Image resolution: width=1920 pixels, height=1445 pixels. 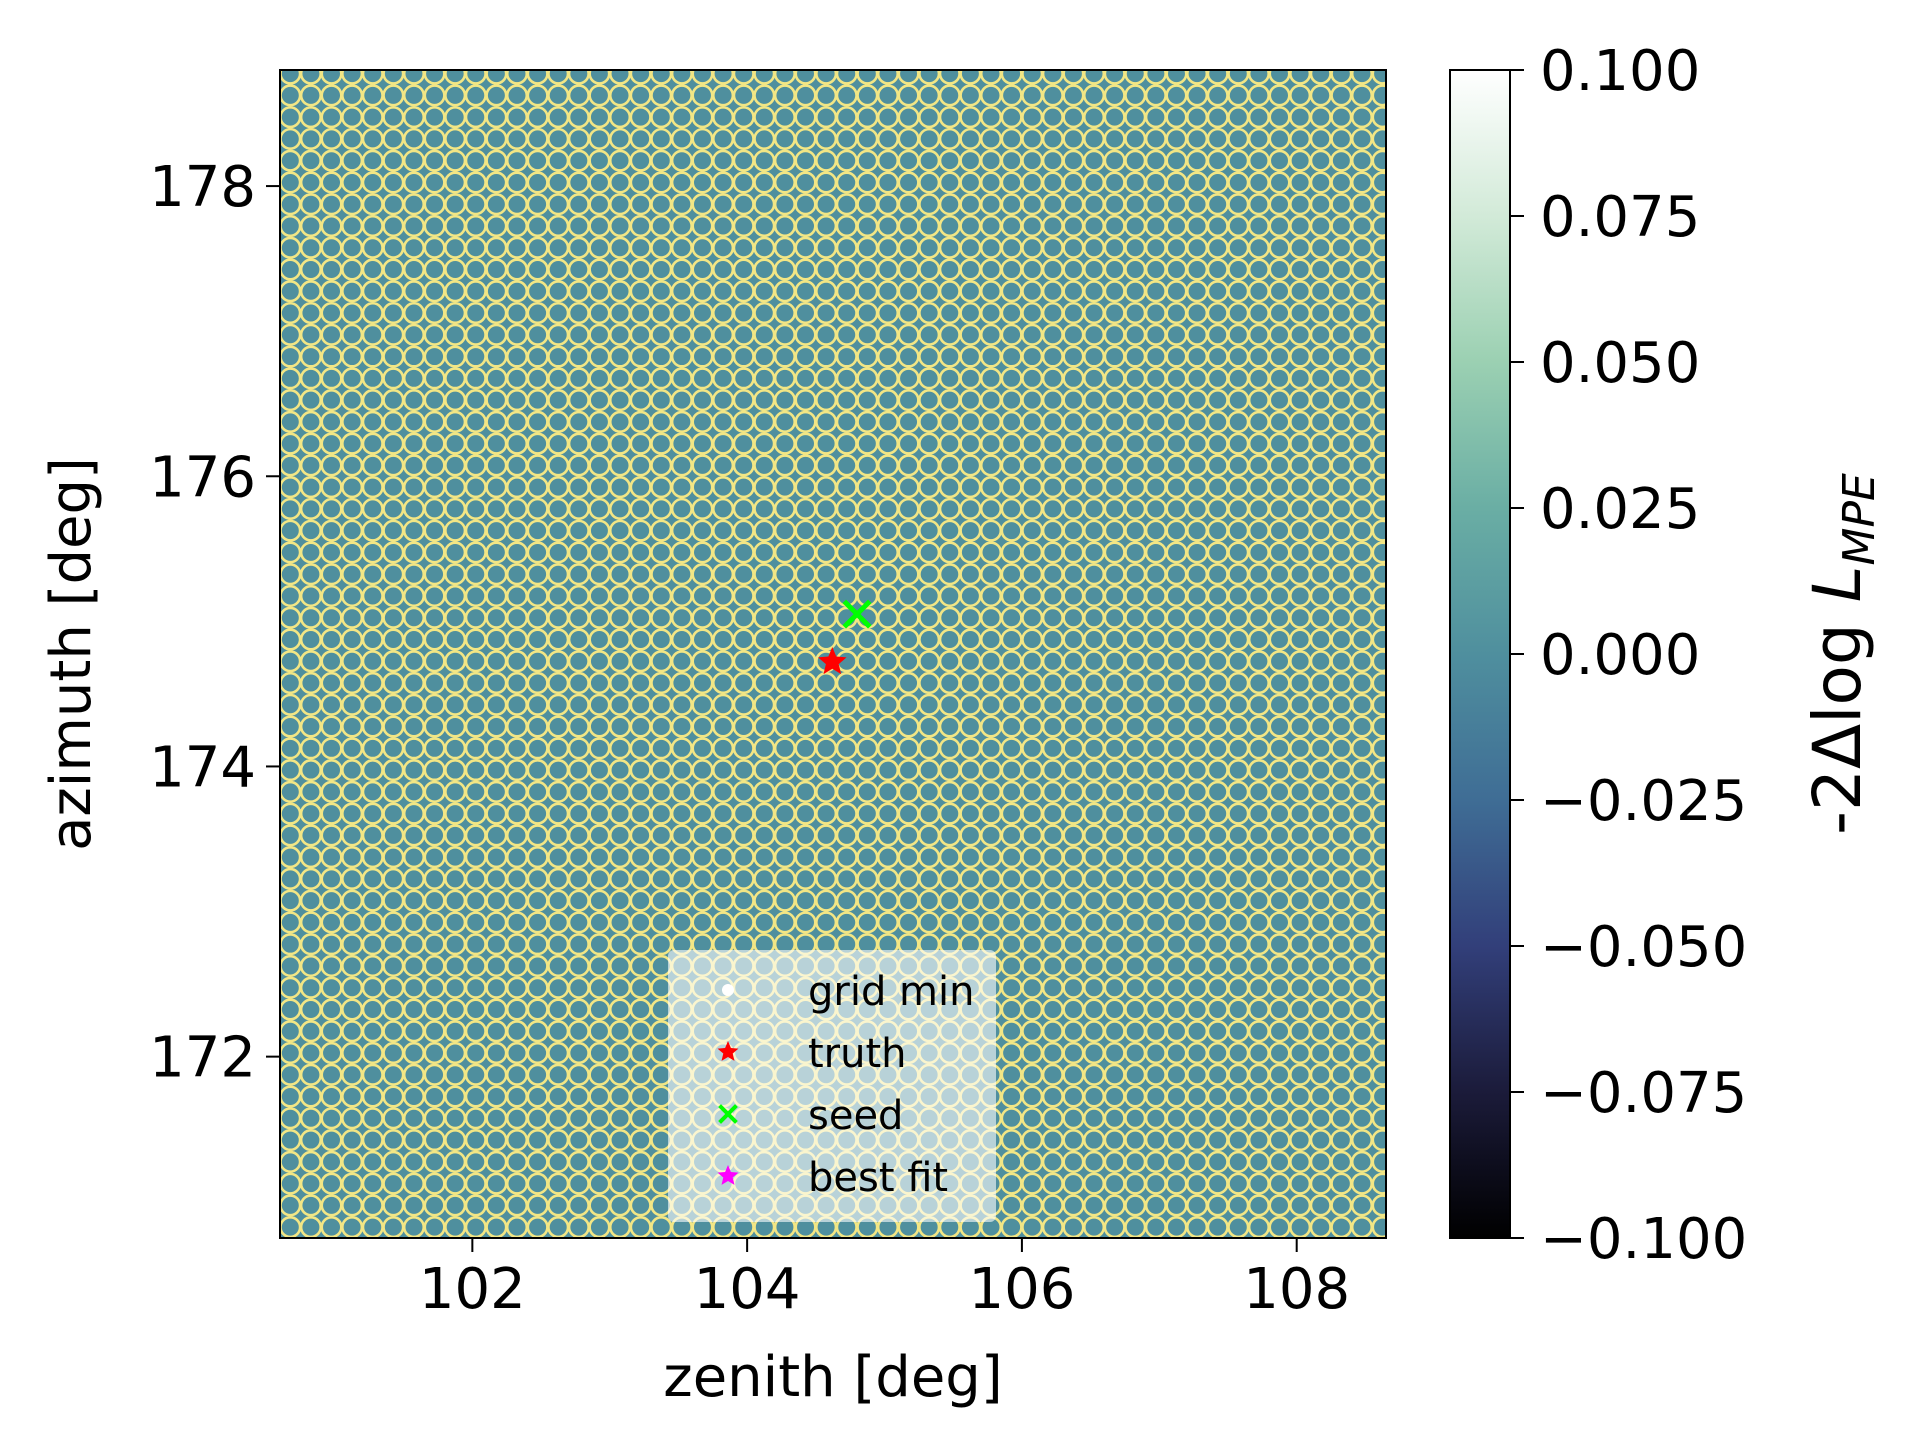 I want to click on colorbar-tick-label-8: 0.100, so click(x=1620, y=71).